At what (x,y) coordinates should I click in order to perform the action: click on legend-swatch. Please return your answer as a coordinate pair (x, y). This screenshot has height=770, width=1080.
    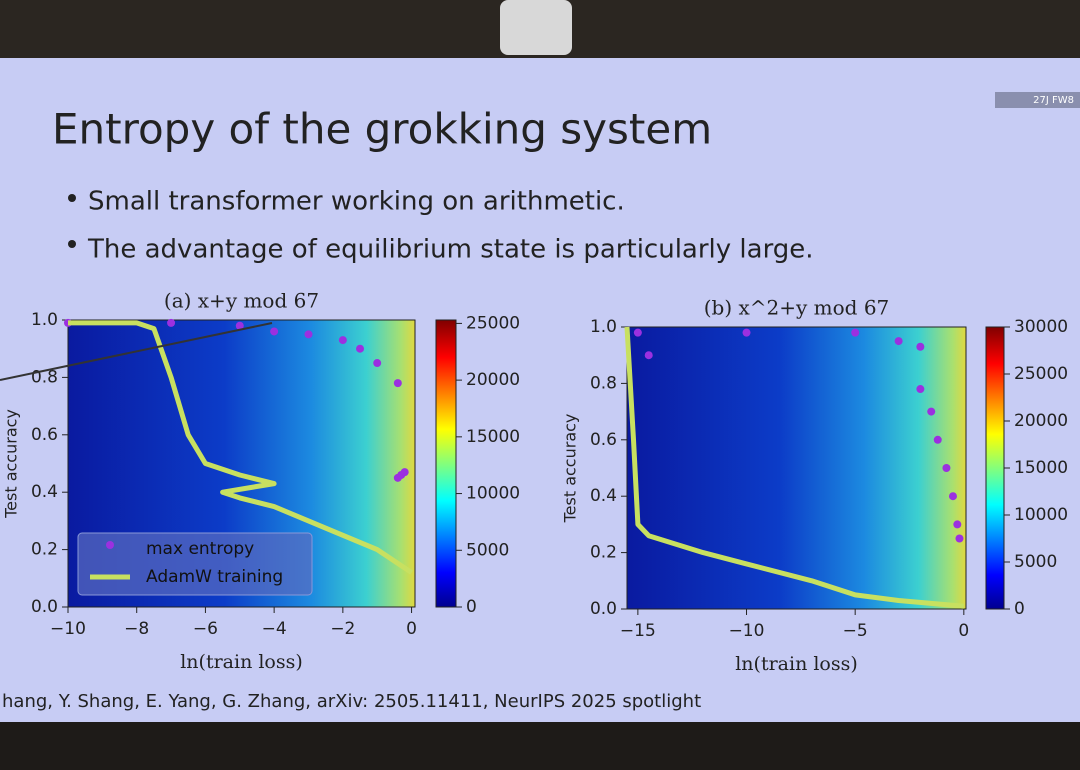
    Looking at the image, I should click on (110, 545).